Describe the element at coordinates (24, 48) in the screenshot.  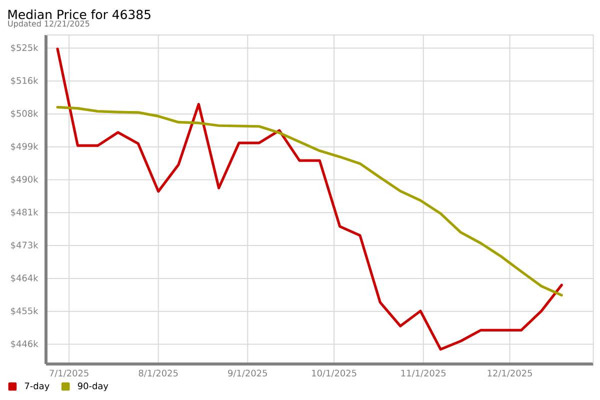
I see `y-tick-label: $525k` at that location.